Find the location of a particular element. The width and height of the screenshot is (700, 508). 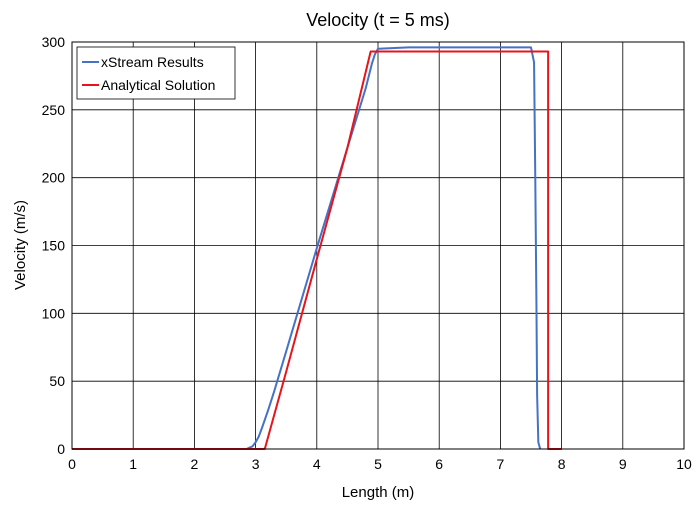

legend-label: xStream Results is located at coordinates (152, 62).